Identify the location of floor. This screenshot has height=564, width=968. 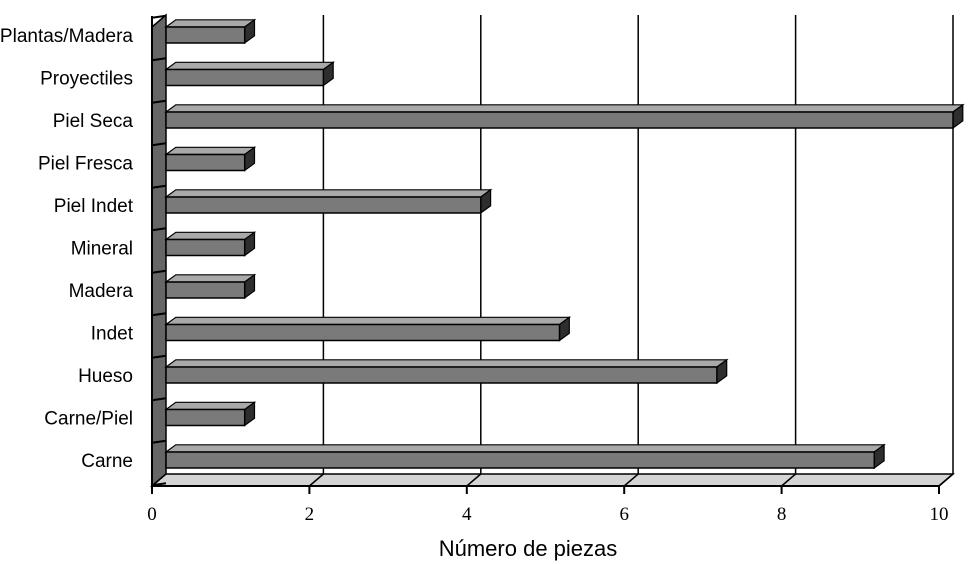
(552, 480).